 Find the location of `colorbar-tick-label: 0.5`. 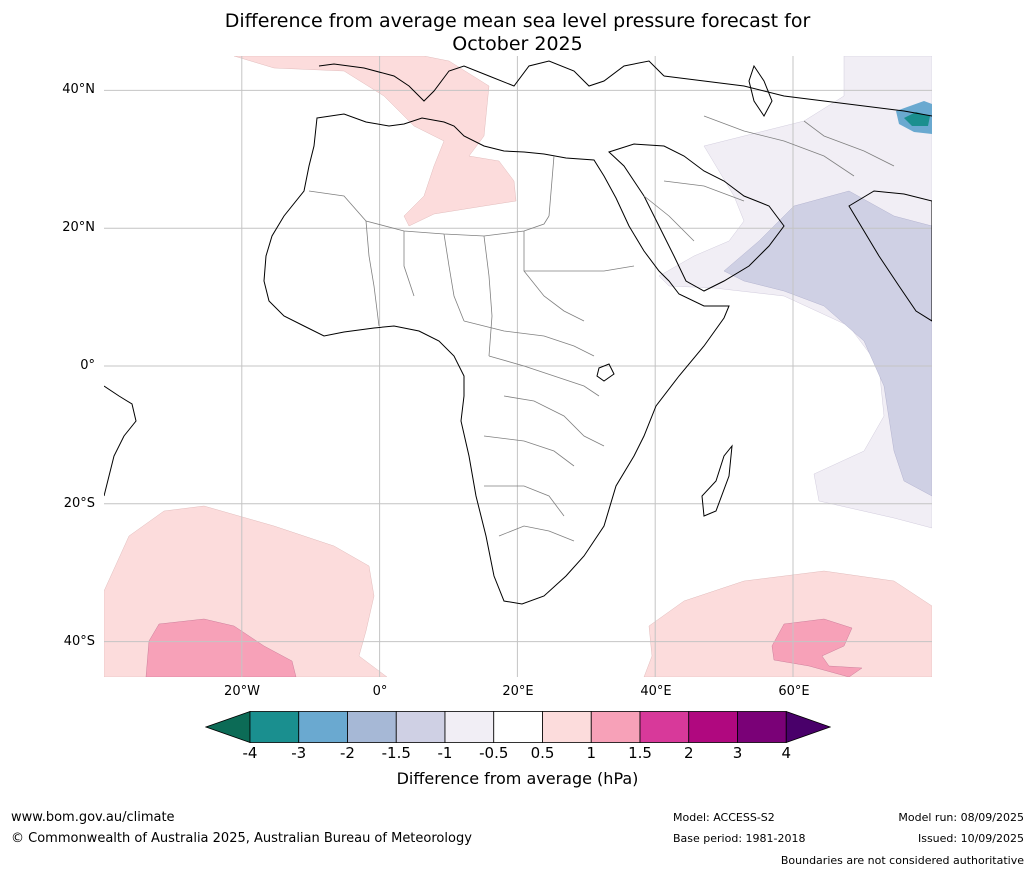

colorbar-tick-label: 0.5 is located at coordinates (542, 753).